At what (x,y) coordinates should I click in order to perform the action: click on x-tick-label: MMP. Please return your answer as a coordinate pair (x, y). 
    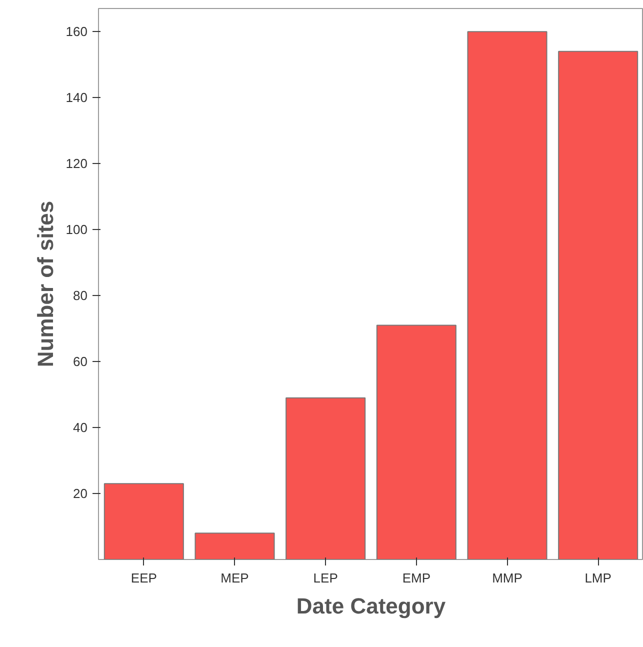
    Looking at the image, I should click on (507, 578).